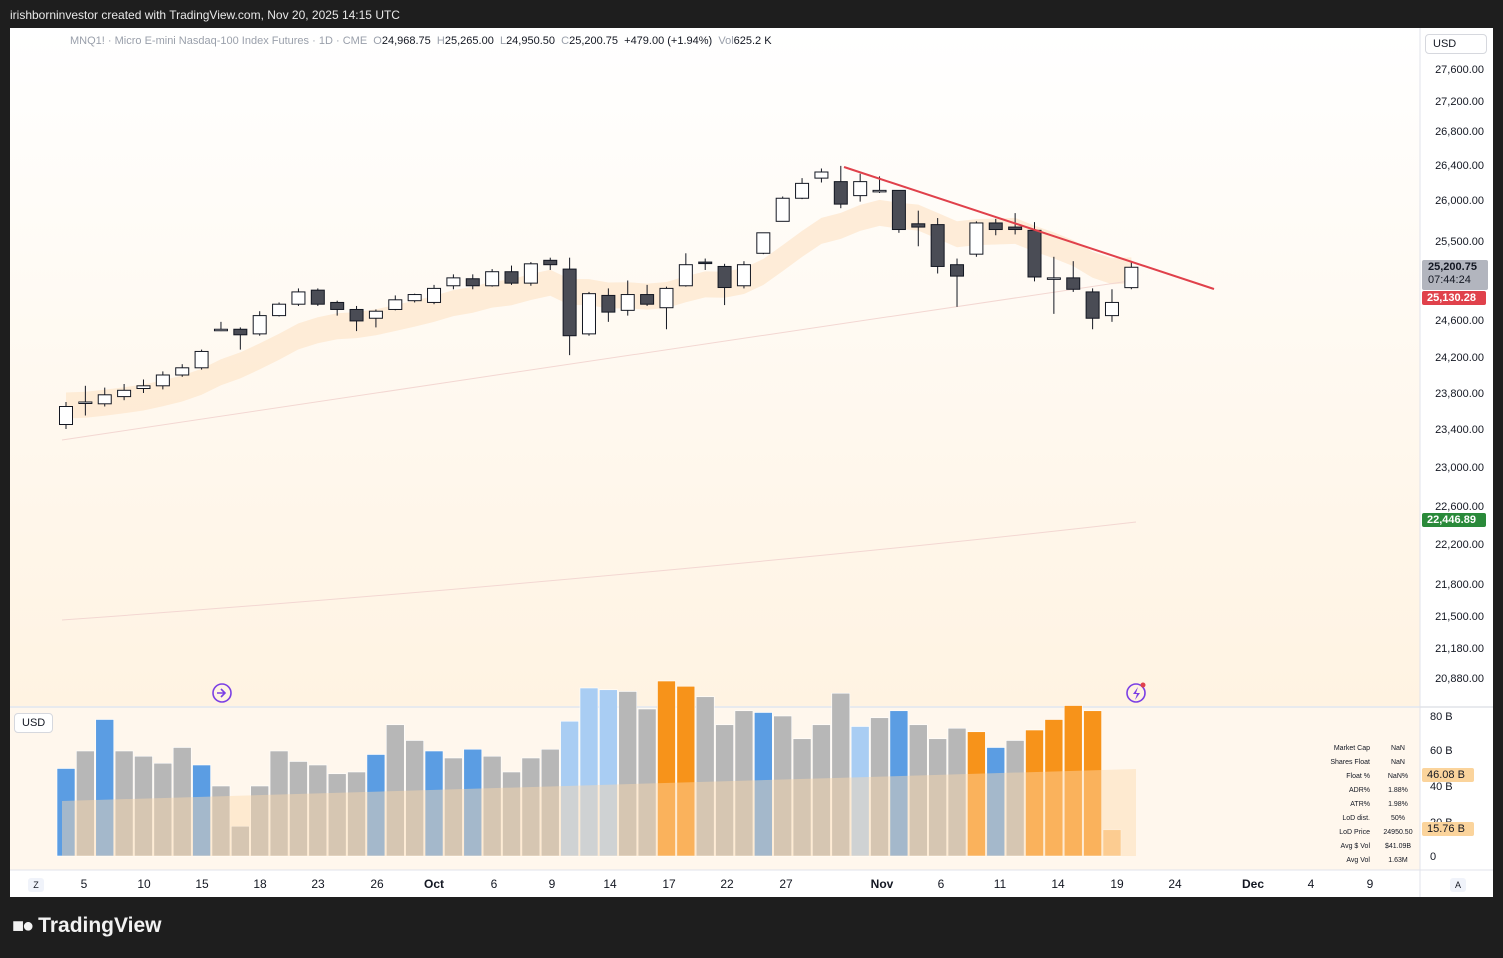 The height and width of the screenshot is (958, 1503). Describe the element at coordinates (1454, 520) in the screenshot. I see `green-price-tag: 22,446.89` at that location.